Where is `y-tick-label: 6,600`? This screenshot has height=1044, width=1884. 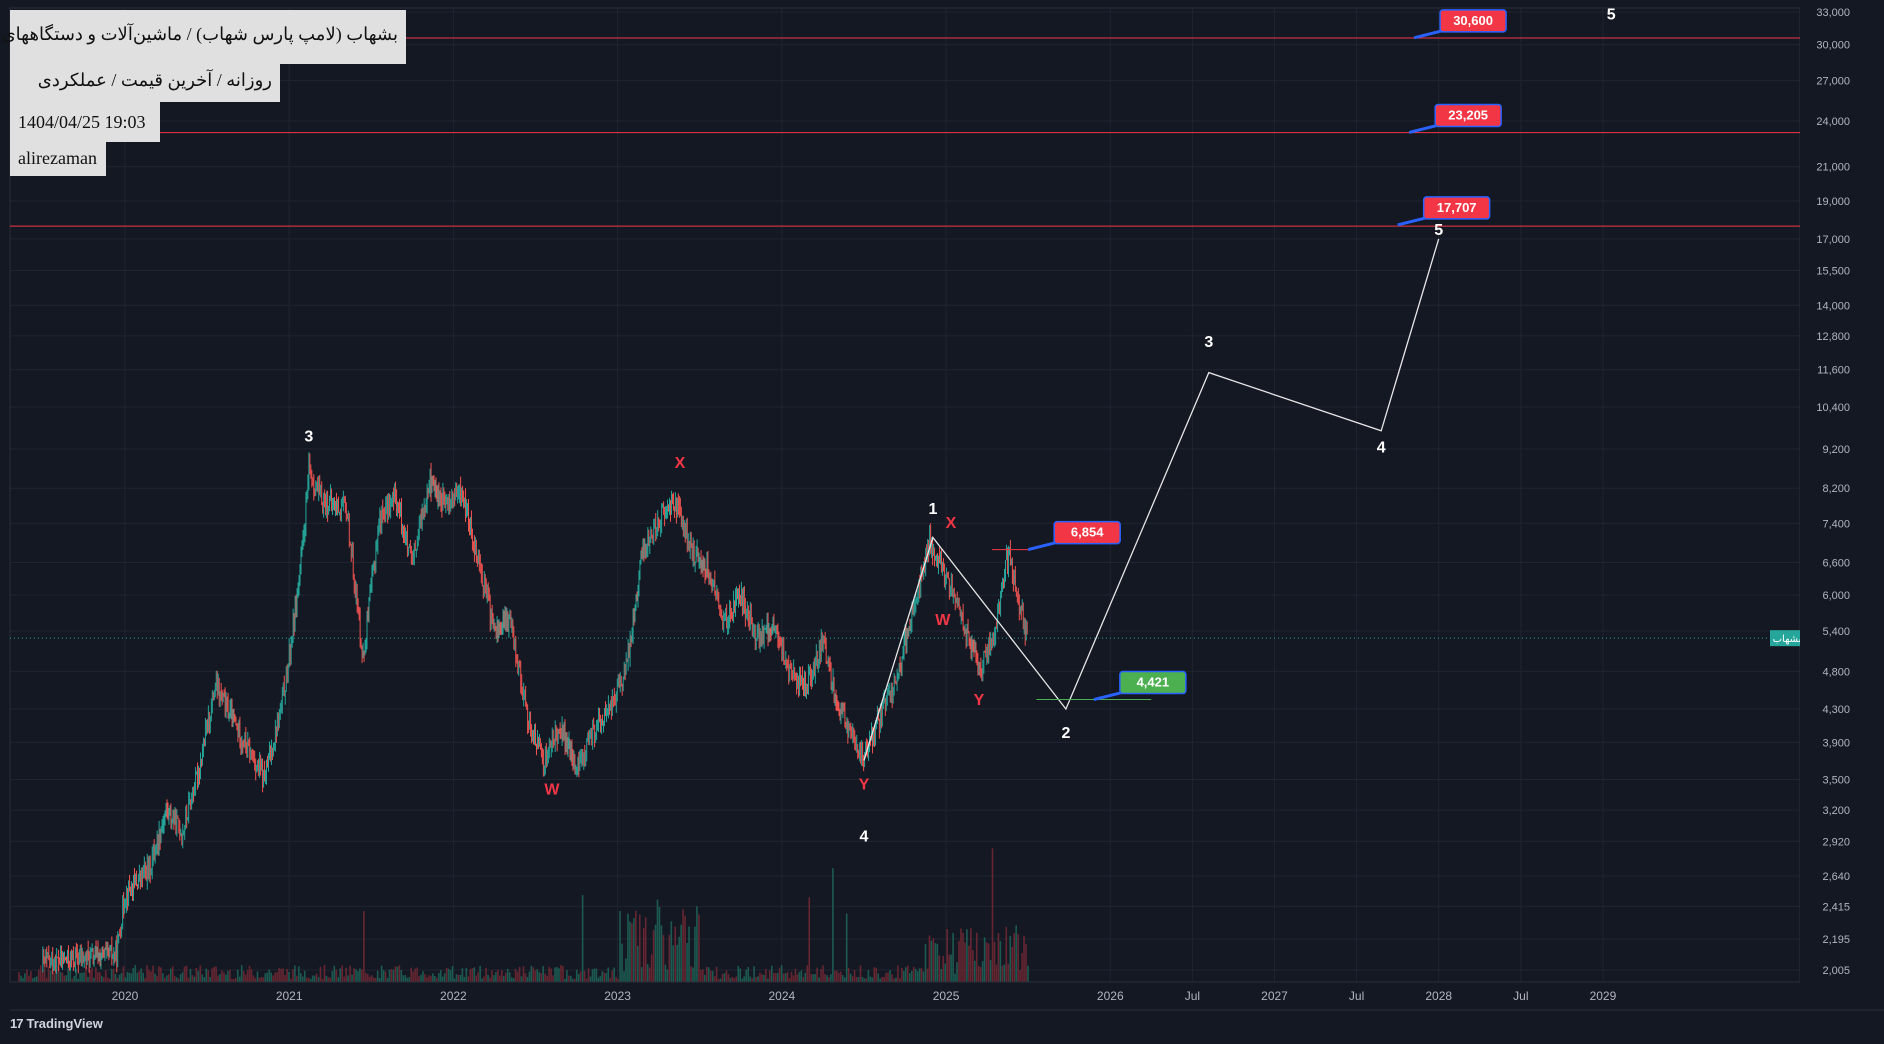 y-tick-label: 6,600 is located at coordinates (1836, 563).